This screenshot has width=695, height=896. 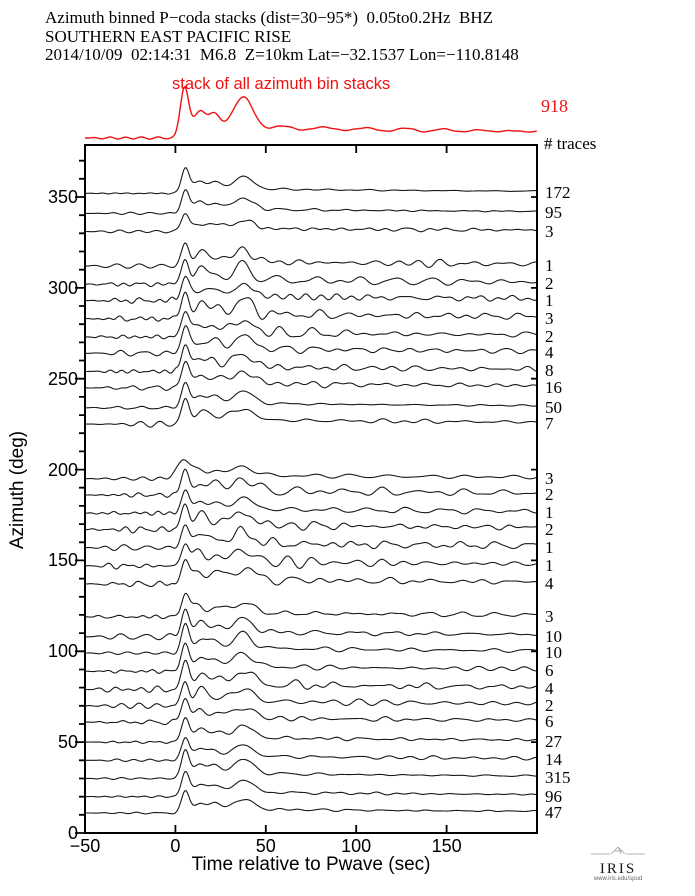 I want to click on y-tick-label: 350, so click(x=62, y=197).